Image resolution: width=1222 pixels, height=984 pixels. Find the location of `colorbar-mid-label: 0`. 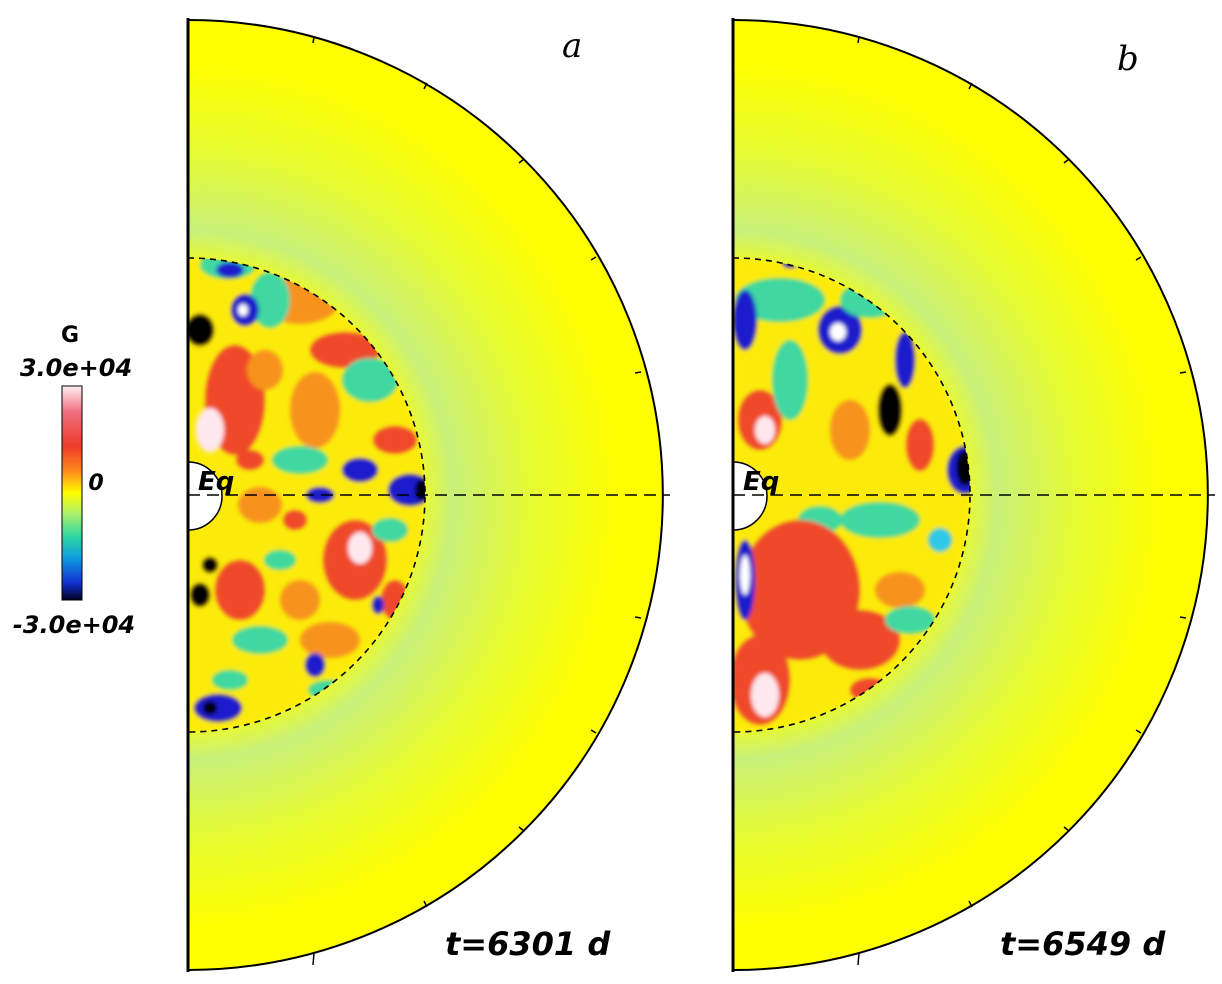

colorbar-mid-label: 0 is located at coordinates (95, 483).